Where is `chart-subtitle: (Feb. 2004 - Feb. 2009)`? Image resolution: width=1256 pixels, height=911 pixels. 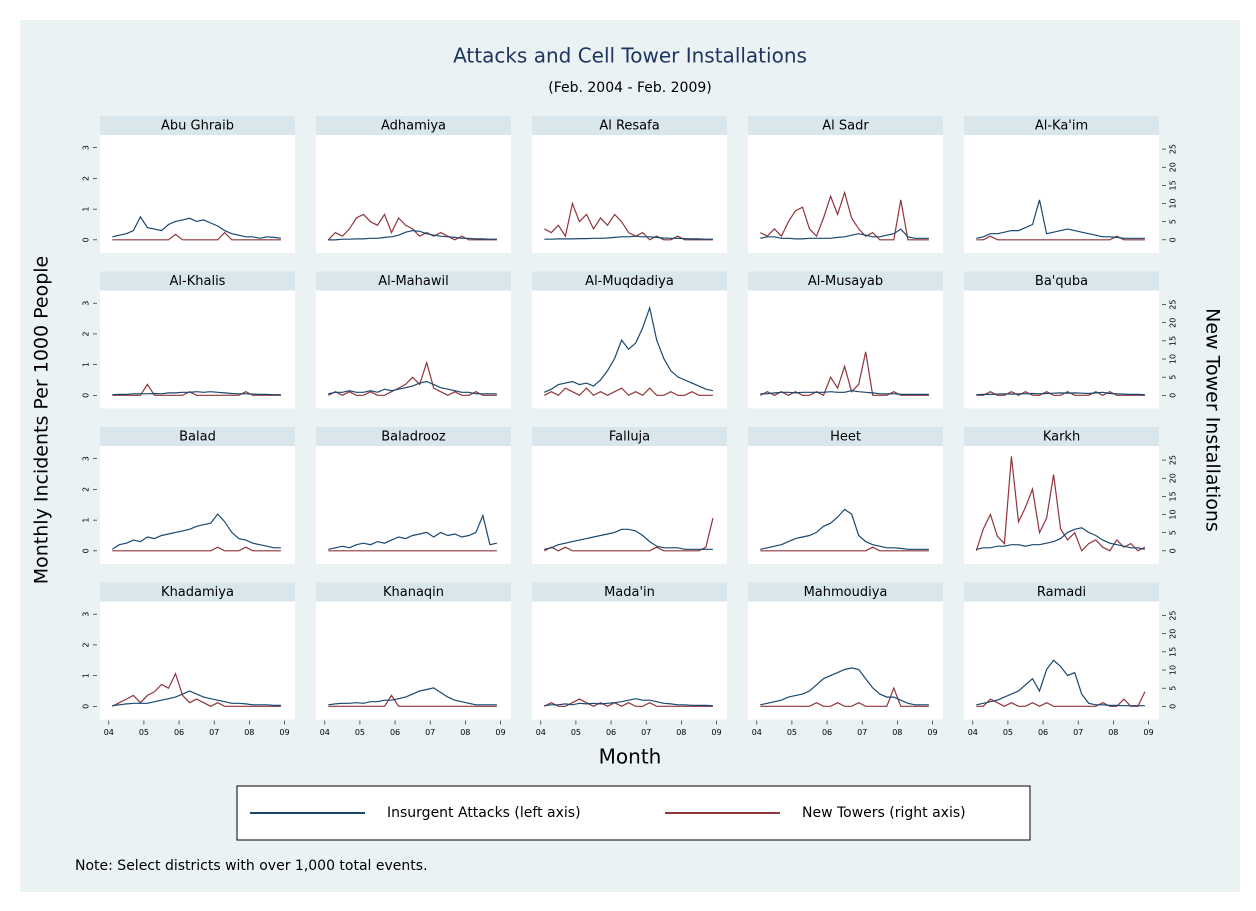 chart-subtitle: (Feb. 2004 - Feb. 2009) is located at coordinates (630, 88).